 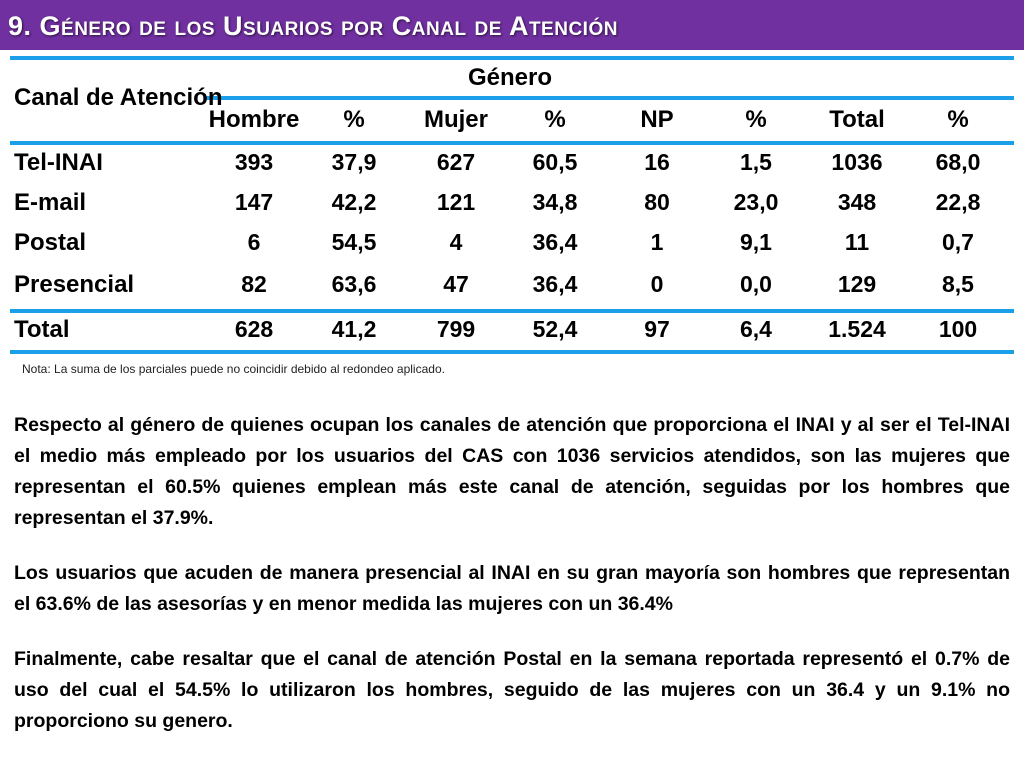 What do you see at coordinates (254, 119) in the screenshot?
I see `column-header: Hombre` at bounding box center [254, 119].